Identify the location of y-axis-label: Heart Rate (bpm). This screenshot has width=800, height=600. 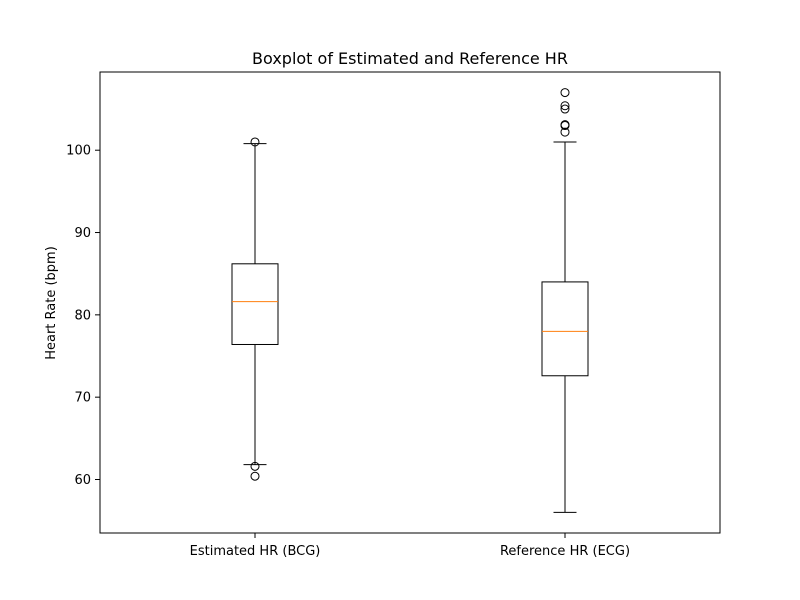
(51, 303).